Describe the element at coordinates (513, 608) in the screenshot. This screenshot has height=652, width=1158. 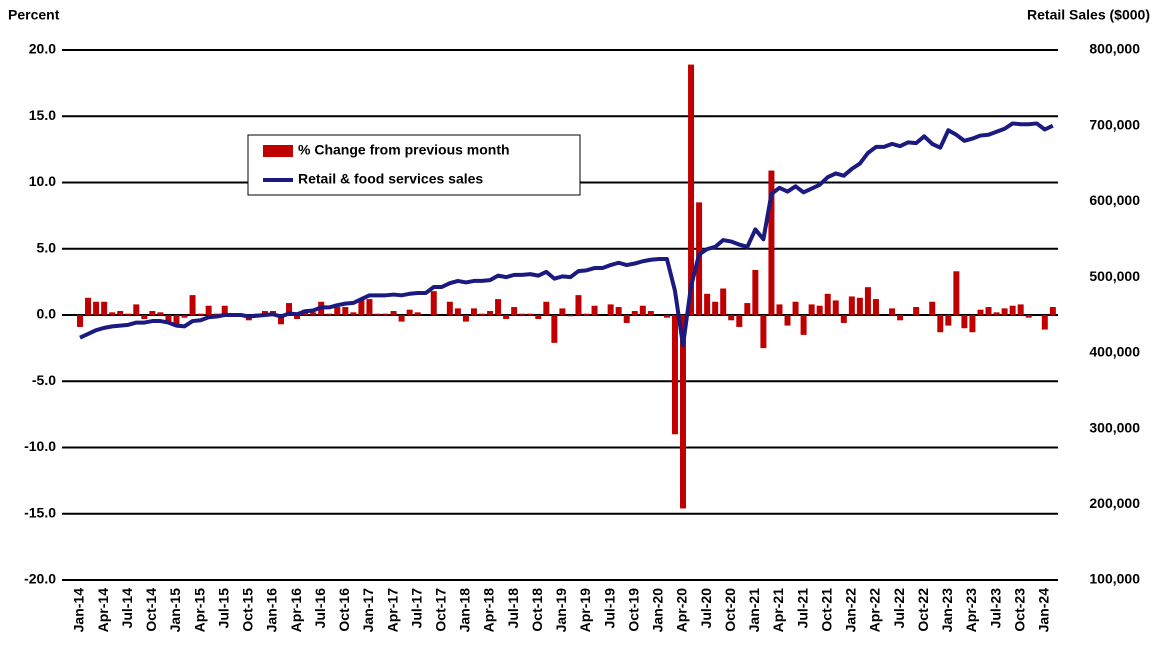
I see `x-tick-label: Jul-18` at that location.